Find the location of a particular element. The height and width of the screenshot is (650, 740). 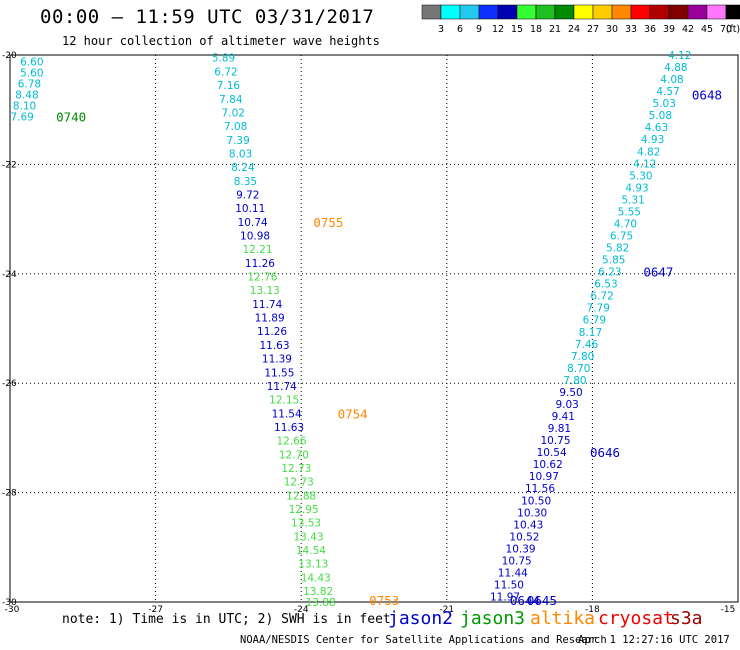

swh-value-label: 5.31 is located at coordinates (632, 200).